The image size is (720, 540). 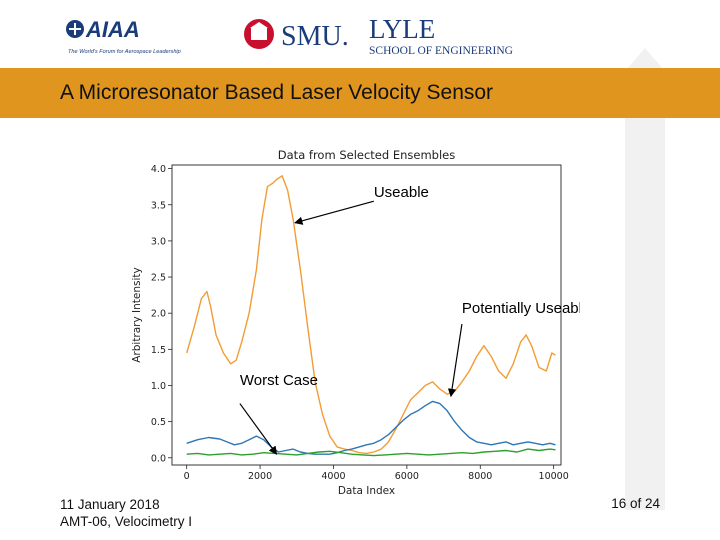 I want to click on y-tick-label: 4.0, so click(x=158, y=169).